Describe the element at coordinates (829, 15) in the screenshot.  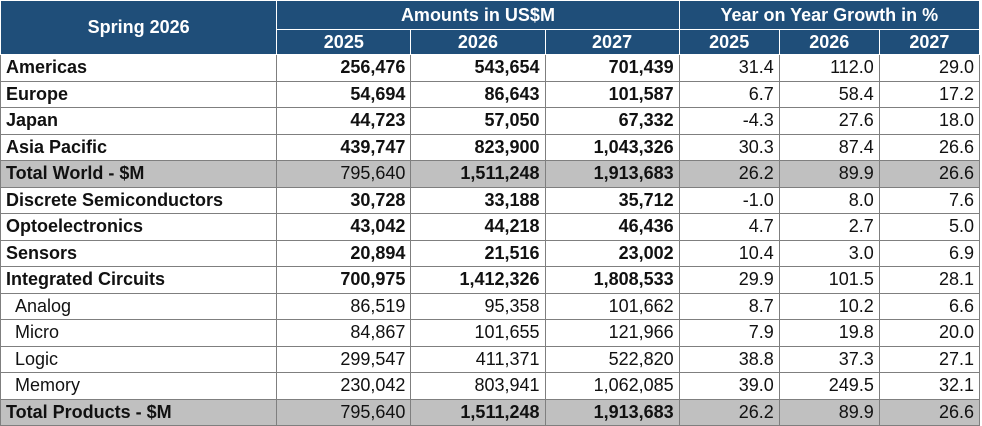
I see `growth-group-header: Year on Year Growth in %` at that location.